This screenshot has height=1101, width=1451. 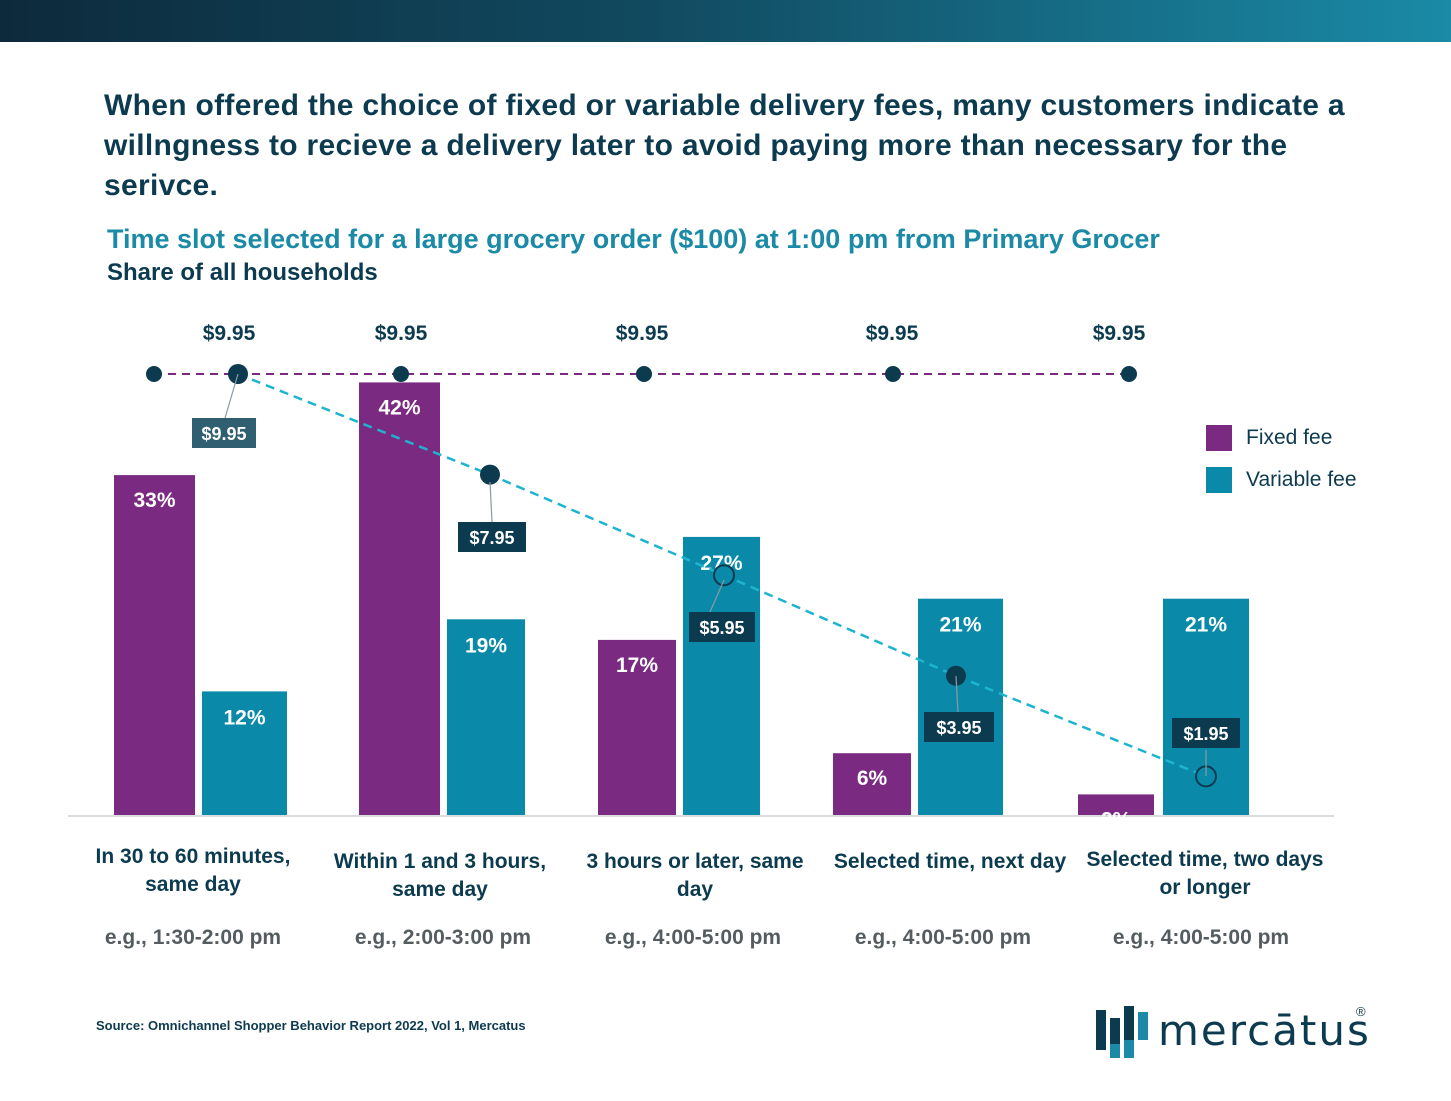 I want to click on bar-value-label: 33%, so click(x=154, y=500).